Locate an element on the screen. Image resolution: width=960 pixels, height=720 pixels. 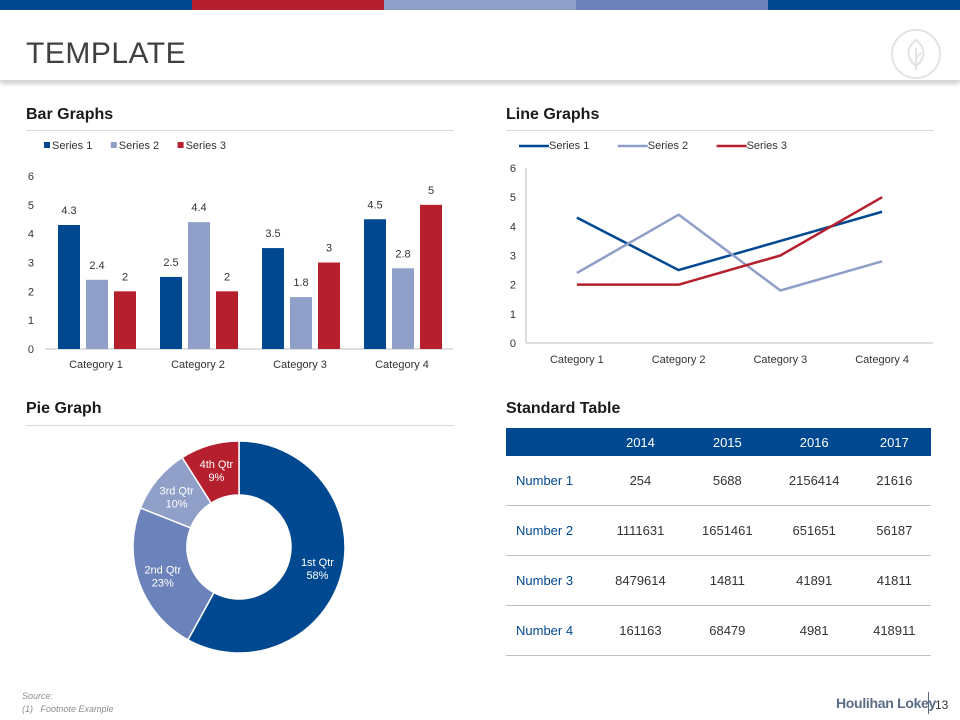
table-header-cell is located at coordinates (551, 442).